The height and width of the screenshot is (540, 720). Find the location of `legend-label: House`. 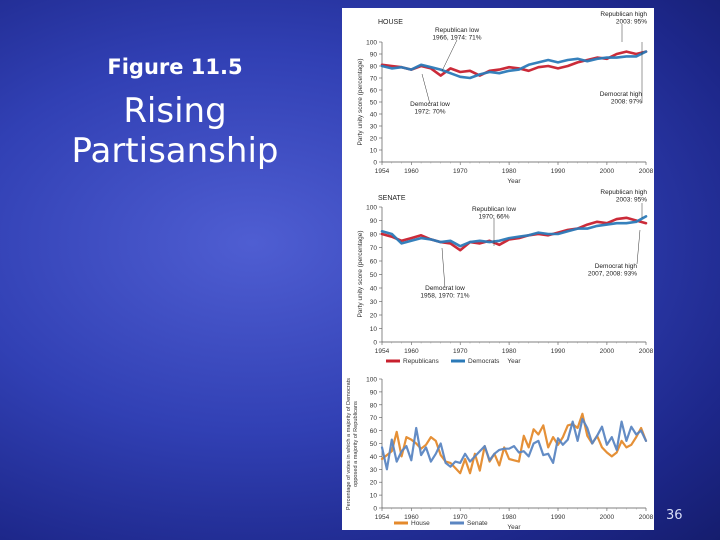

legend-label: House is located at coordinates (420, 523).